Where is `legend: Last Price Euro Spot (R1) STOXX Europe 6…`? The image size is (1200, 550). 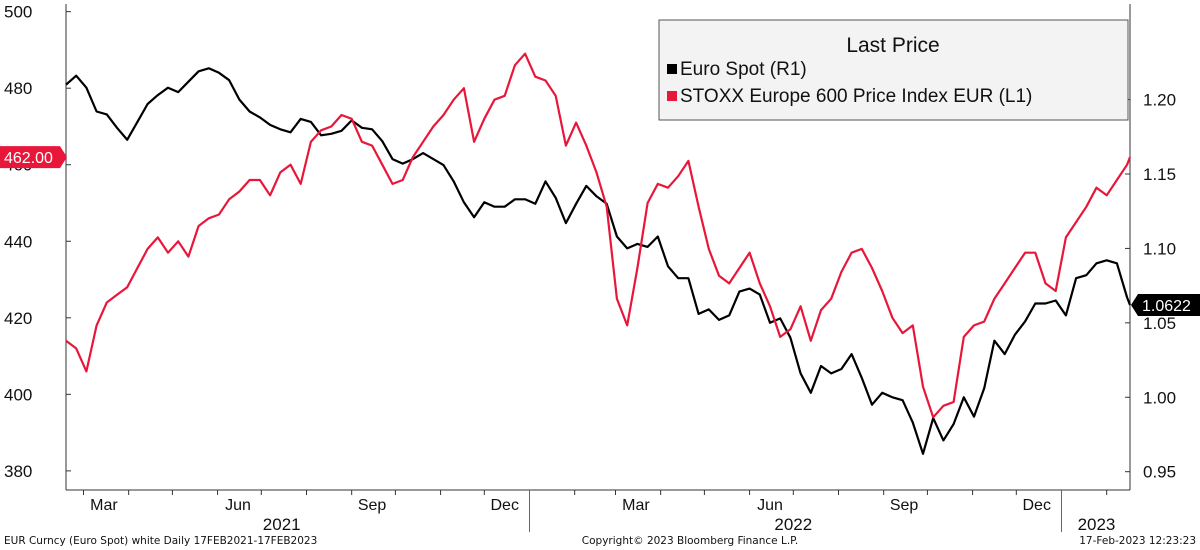
legend: Last Price Euro Spot (R1) STOXX Europe 6… is located at coordinates (893, 70).